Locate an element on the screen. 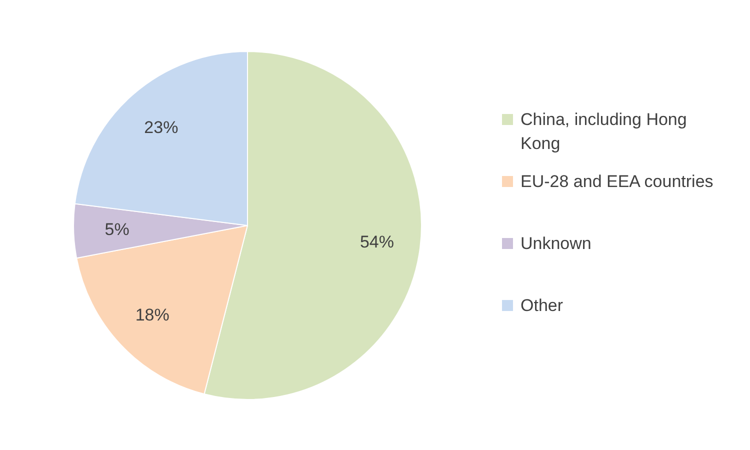 The image size is (750, 450). legend-label: EU-28 and EEA countries is located at coordinates (617, 181).